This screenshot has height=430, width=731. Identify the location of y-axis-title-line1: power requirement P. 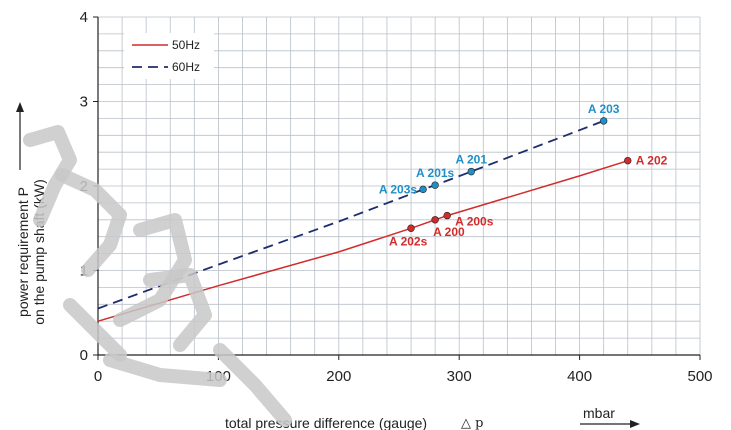
(23, 252).